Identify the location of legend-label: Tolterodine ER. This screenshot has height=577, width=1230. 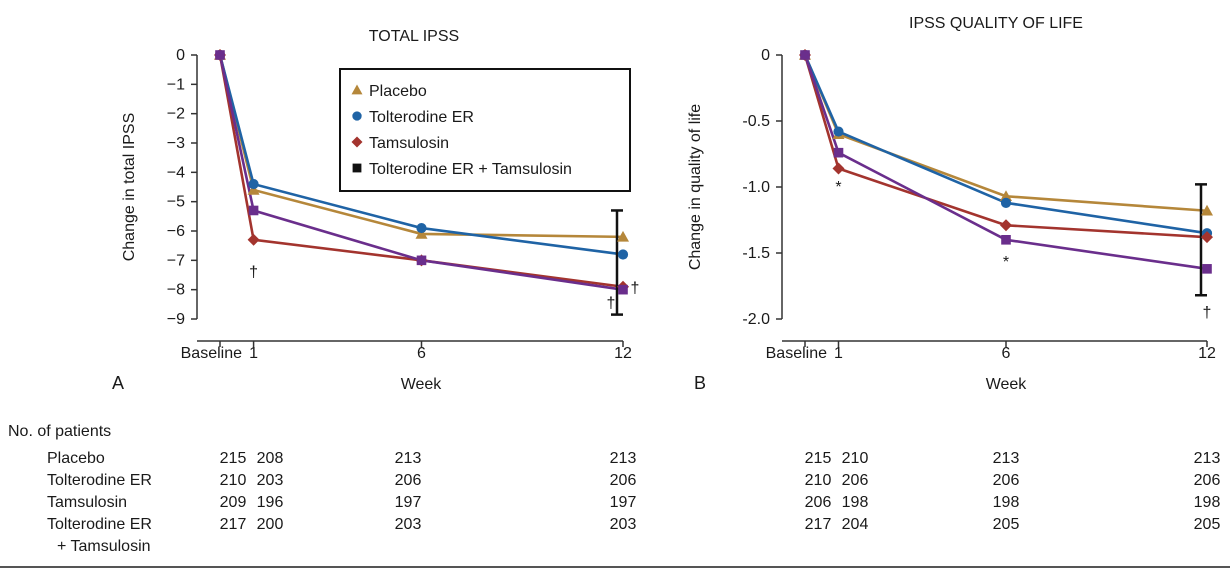
(421, 117).